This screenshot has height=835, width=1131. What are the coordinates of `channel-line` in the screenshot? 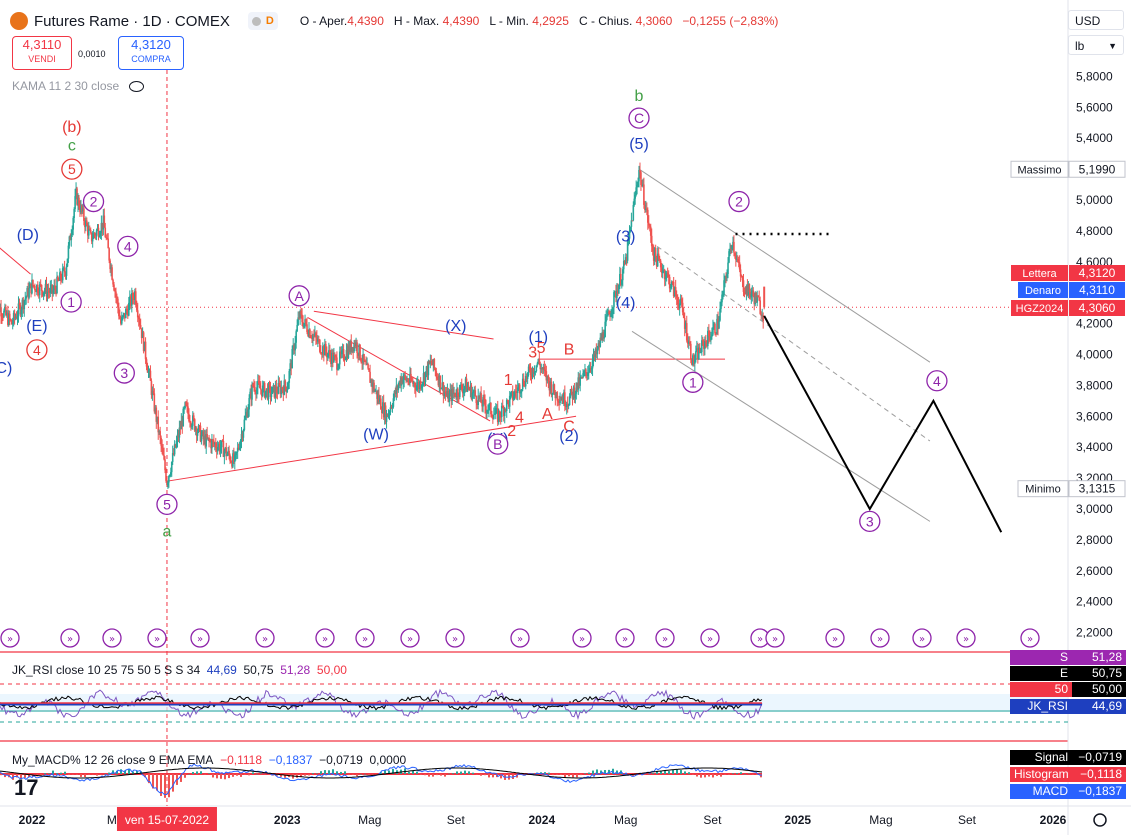 It's located at (781, 426).